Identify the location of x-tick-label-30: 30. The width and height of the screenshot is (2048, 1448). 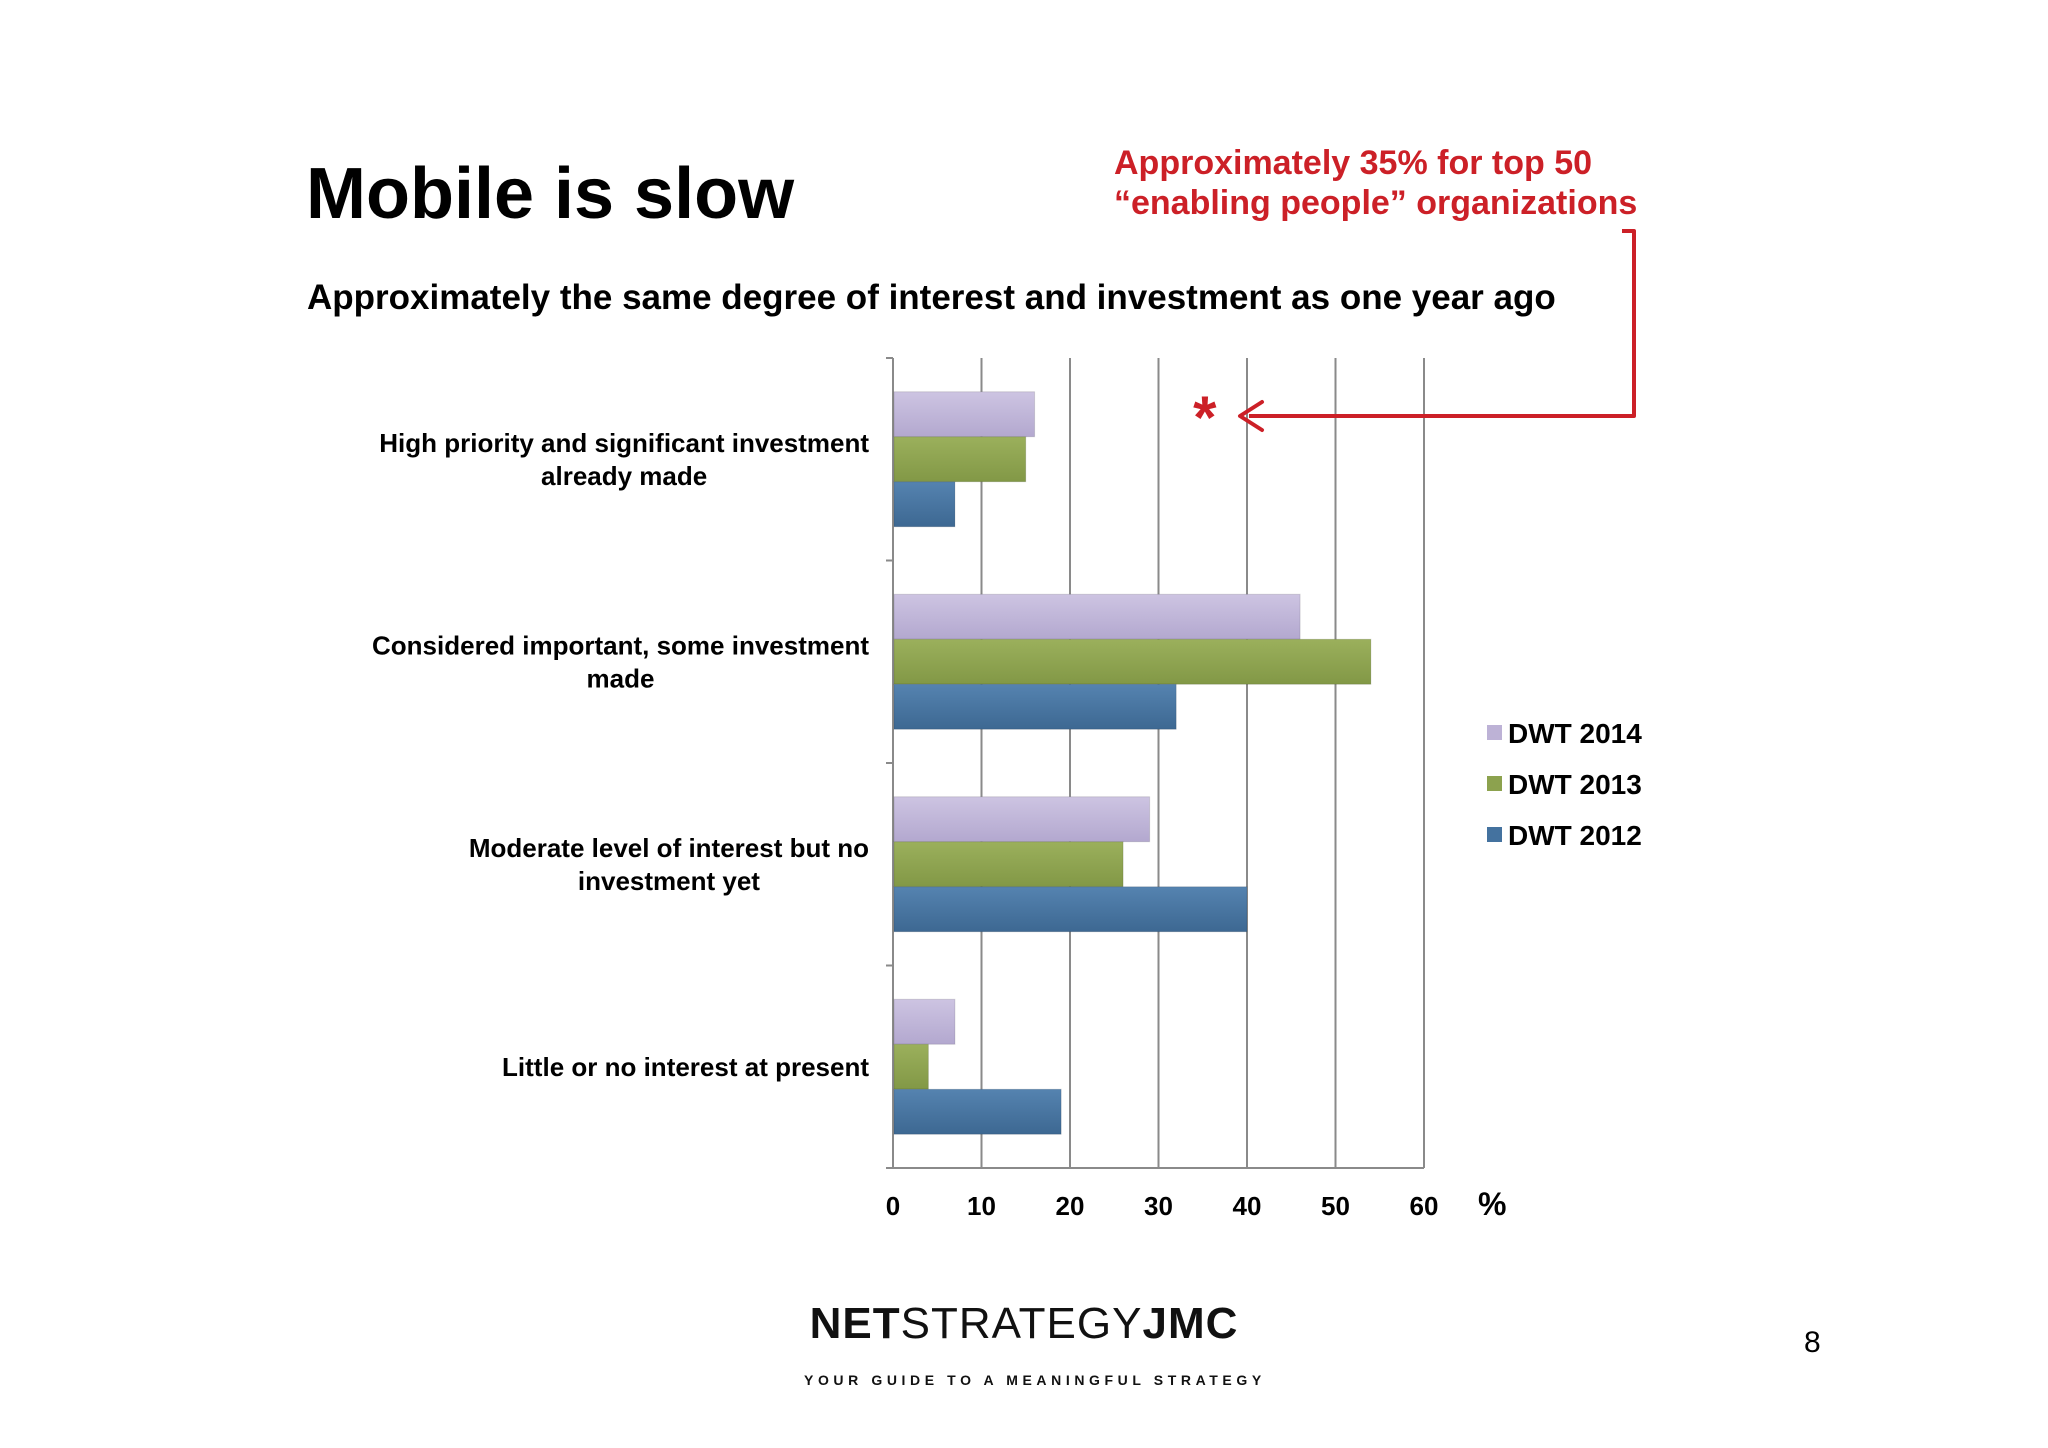
(1158, 1206).